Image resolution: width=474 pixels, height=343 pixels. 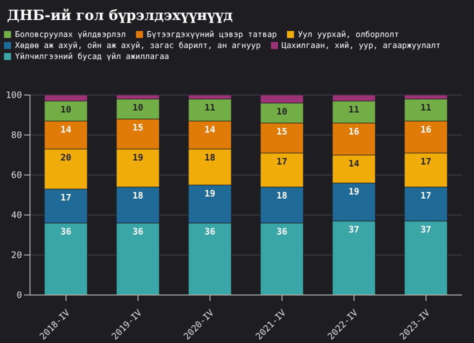 What do you see at coordinates (138, 45) in the screenshot?
I see `legend-label: Хөдөө аж ахуй, ойн аж ахуй, загас барилт, ан агнуур` at bounding box center [138, 45].